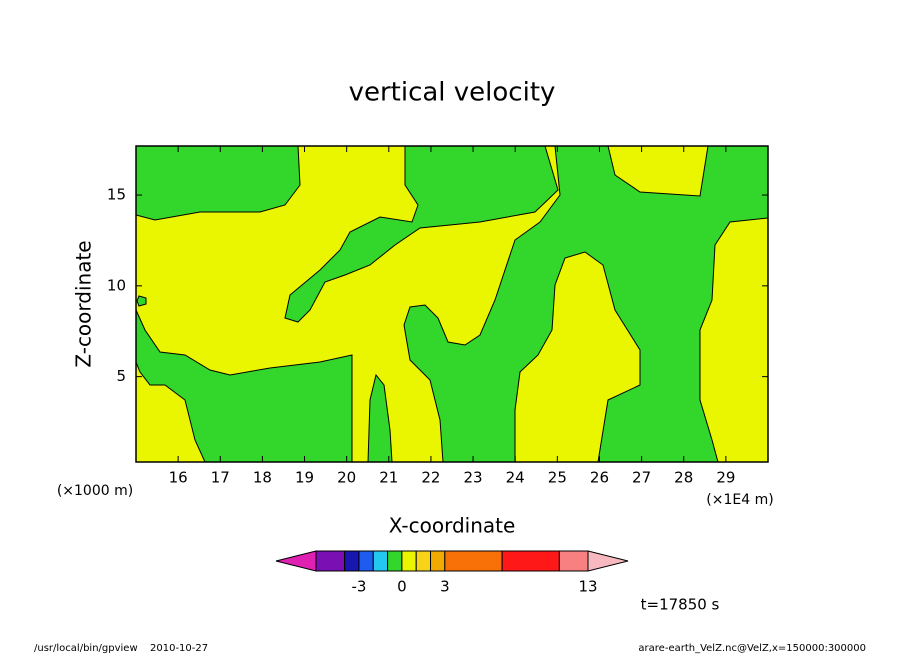 This screenshot has height=654, width=904. What do you see at coordinates (262, 478) in the screenshot?
I see `x-tick-label: 18` at bounding box center [262, 478].